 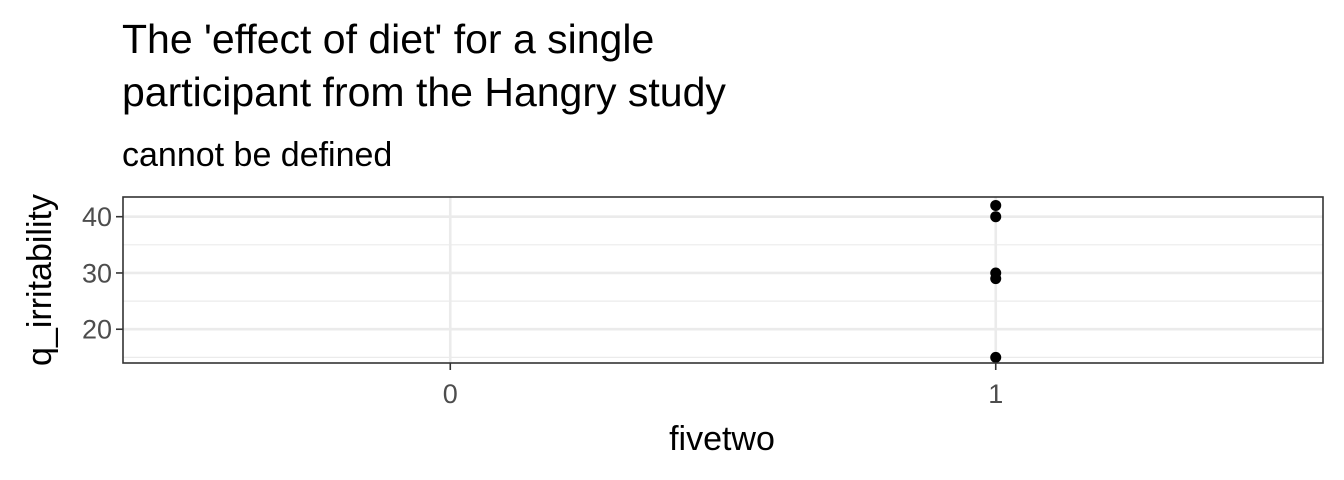 What do you see at coordinates (388, 39) in the screenshot?
I see `chart-title-line-1: The 'effect of diet' for a single` at bounding box center [388, 39].